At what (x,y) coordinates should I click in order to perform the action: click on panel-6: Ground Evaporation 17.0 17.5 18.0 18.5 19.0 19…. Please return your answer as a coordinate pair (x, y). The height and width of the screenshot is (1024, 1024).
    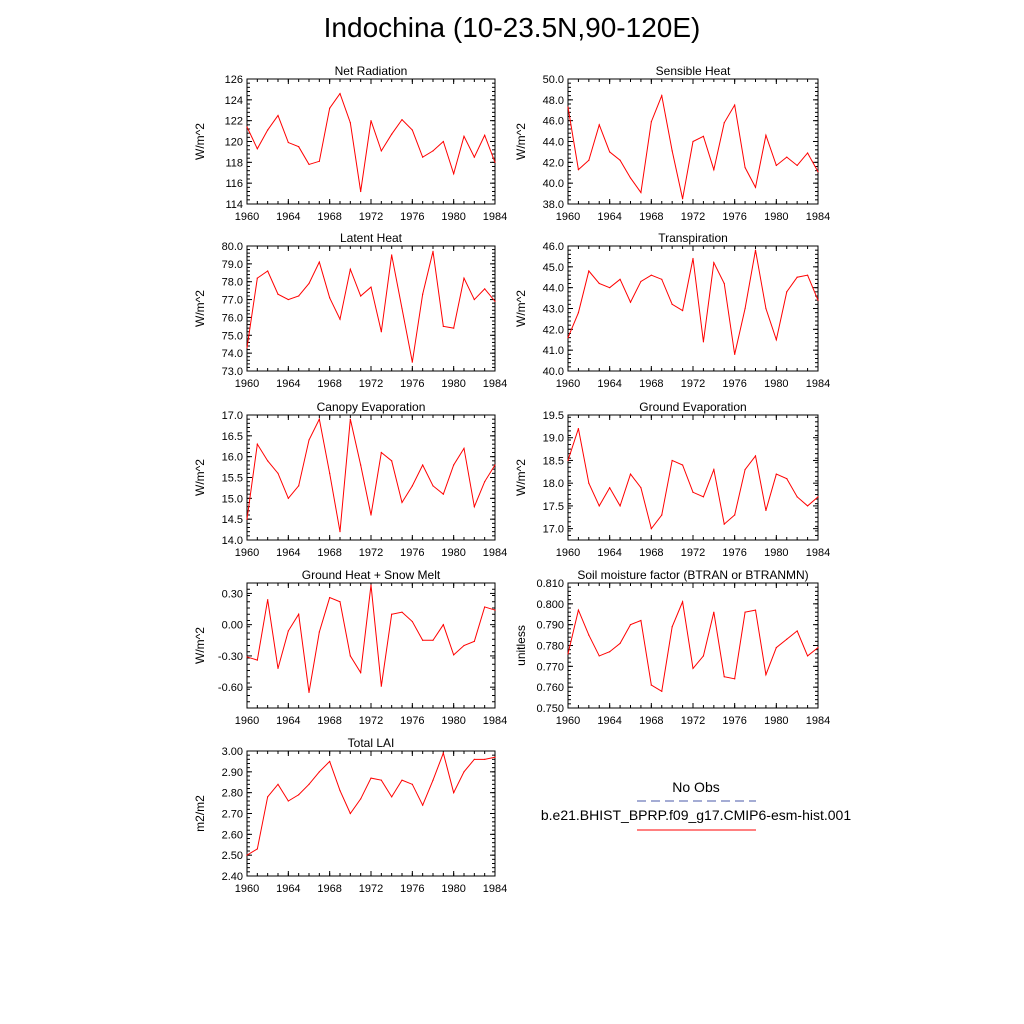
    Looking at the image, I should click on (672, 479).